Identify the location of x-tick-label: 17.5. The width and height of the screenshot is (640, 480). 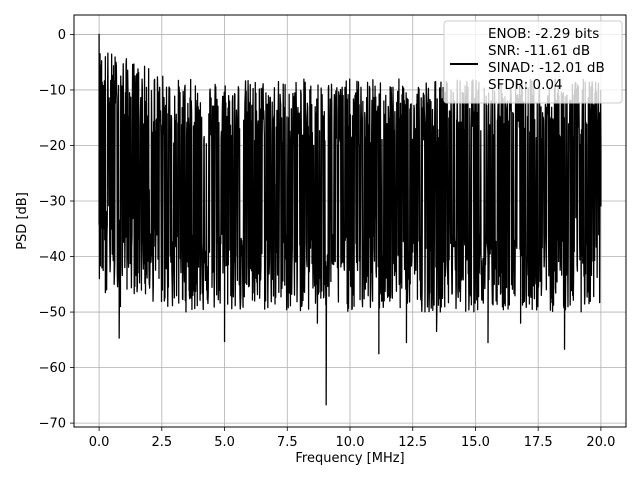
(538, 442).